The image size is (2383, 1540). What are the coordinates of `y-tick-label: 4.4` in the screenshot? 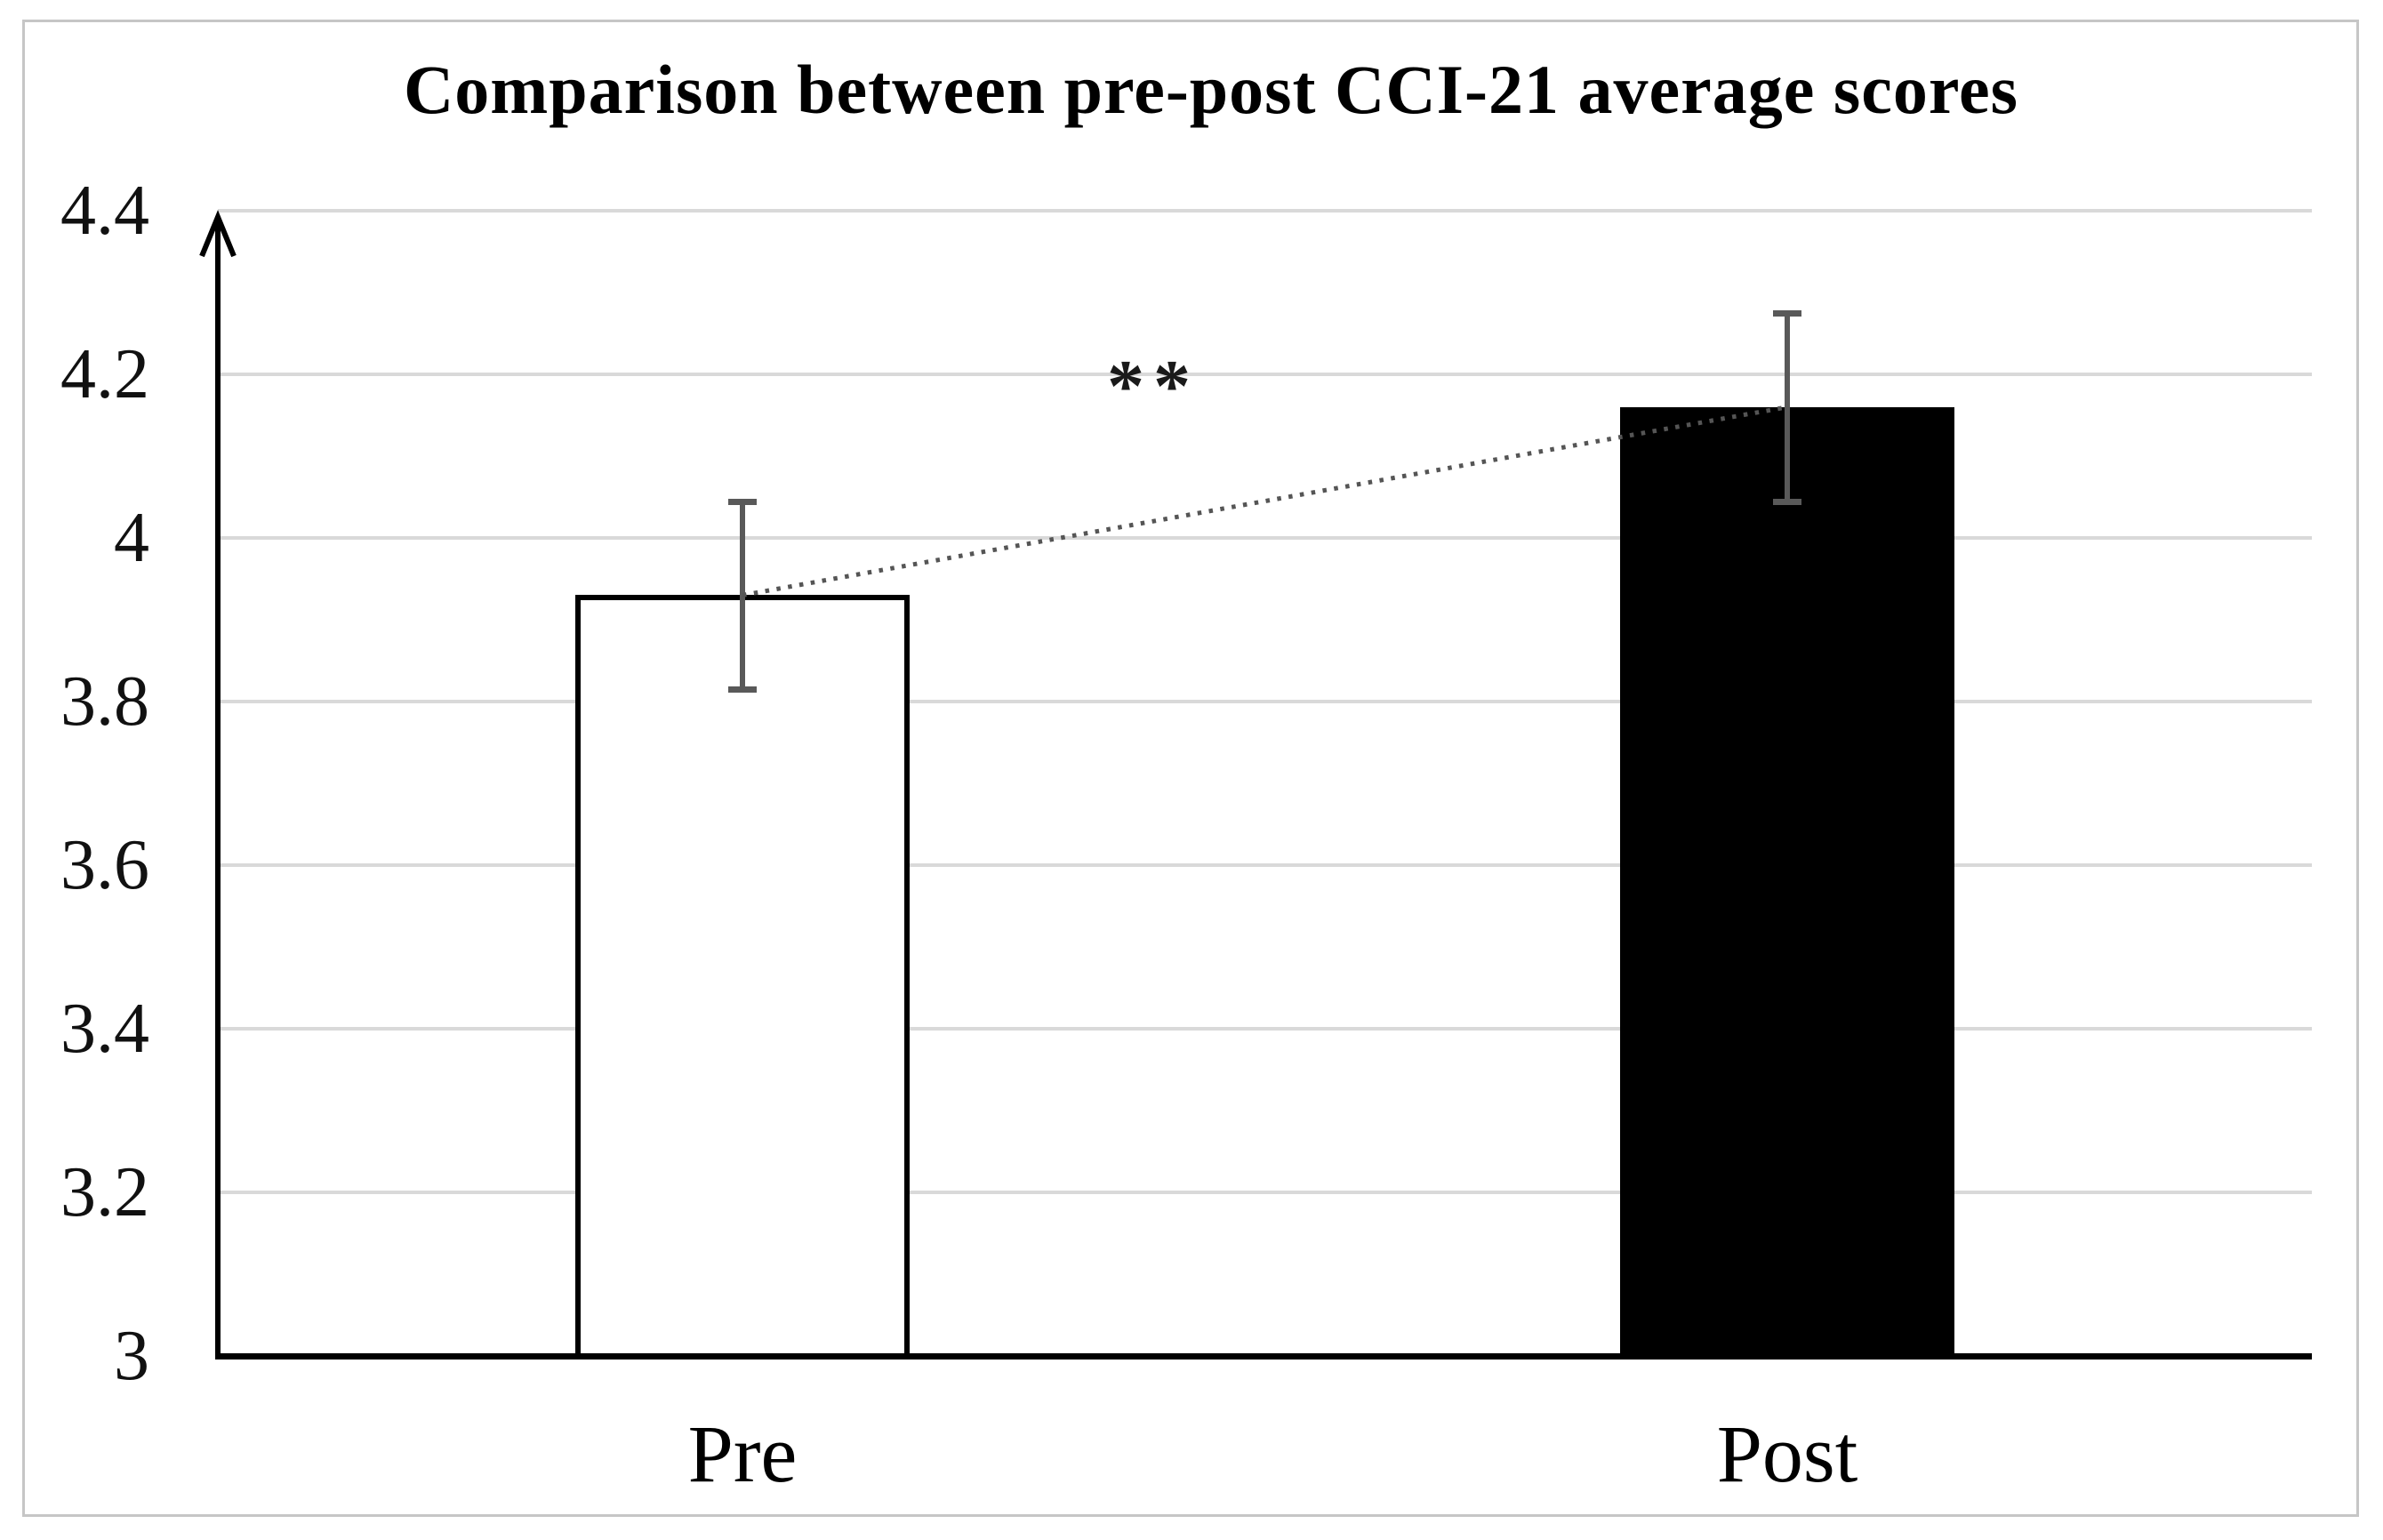 It's located at (104, 211).